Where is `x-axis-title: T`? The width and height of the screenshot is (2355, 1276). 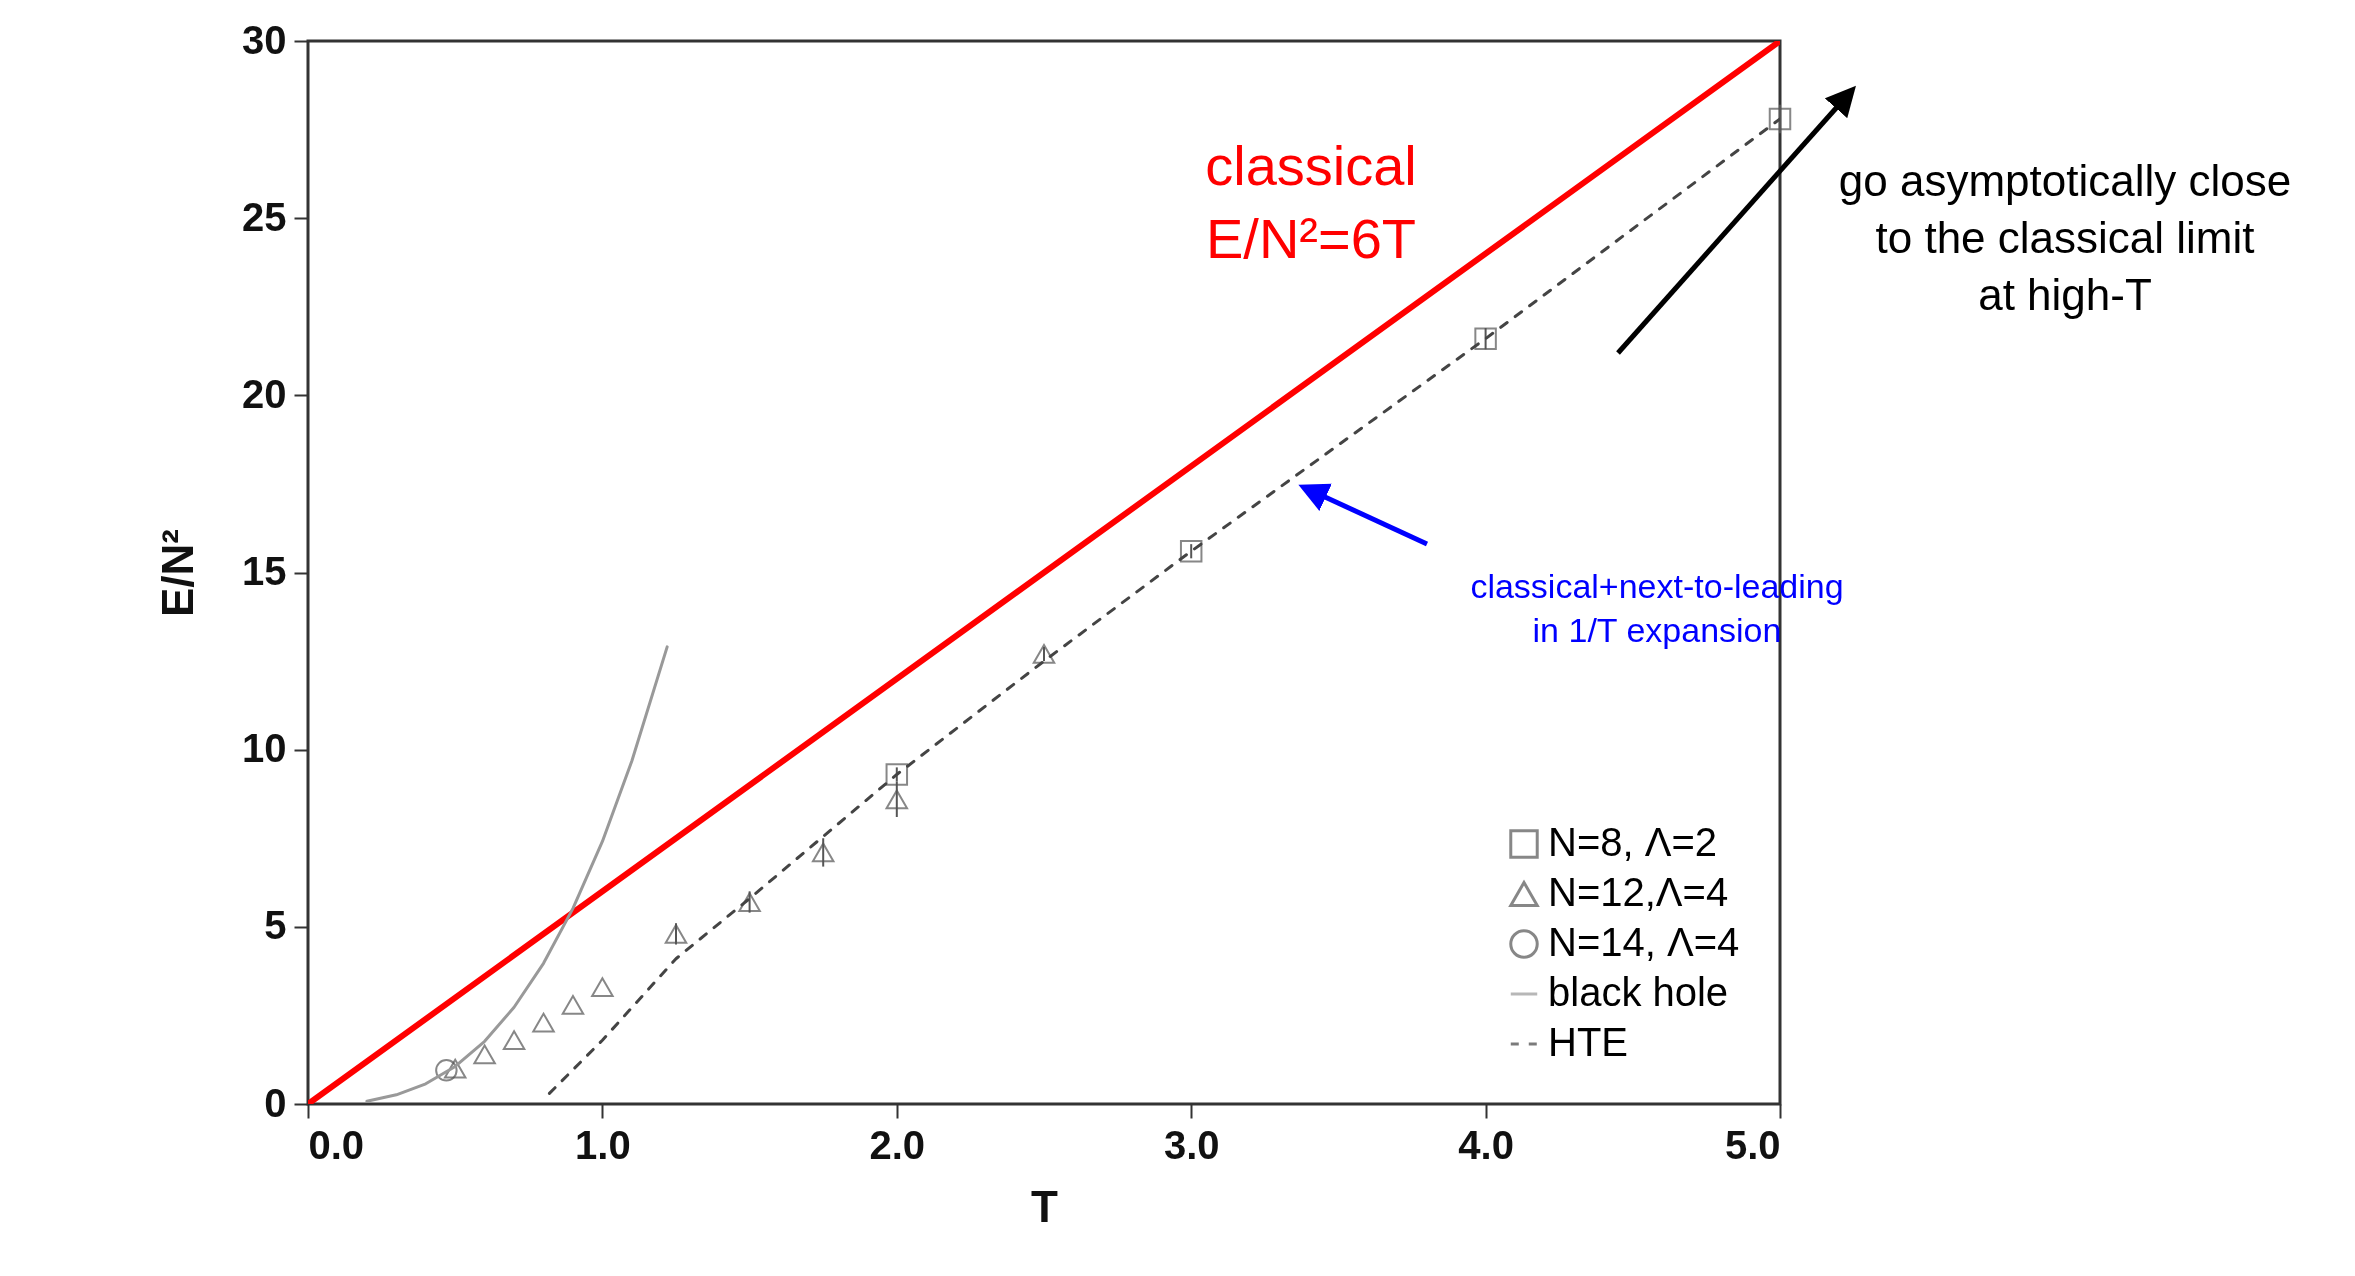
x-axis-title: T is located at coordinates (1045, 1206).